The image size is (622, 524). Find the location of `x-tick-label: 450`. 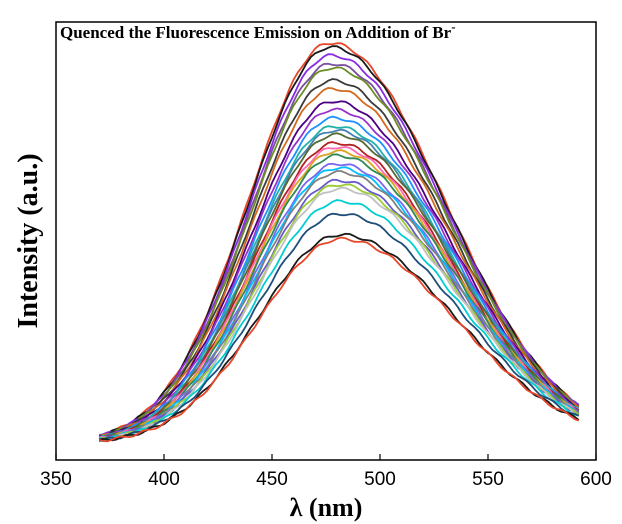

x-tick-label: 450 is located at coordinates (272, 479).